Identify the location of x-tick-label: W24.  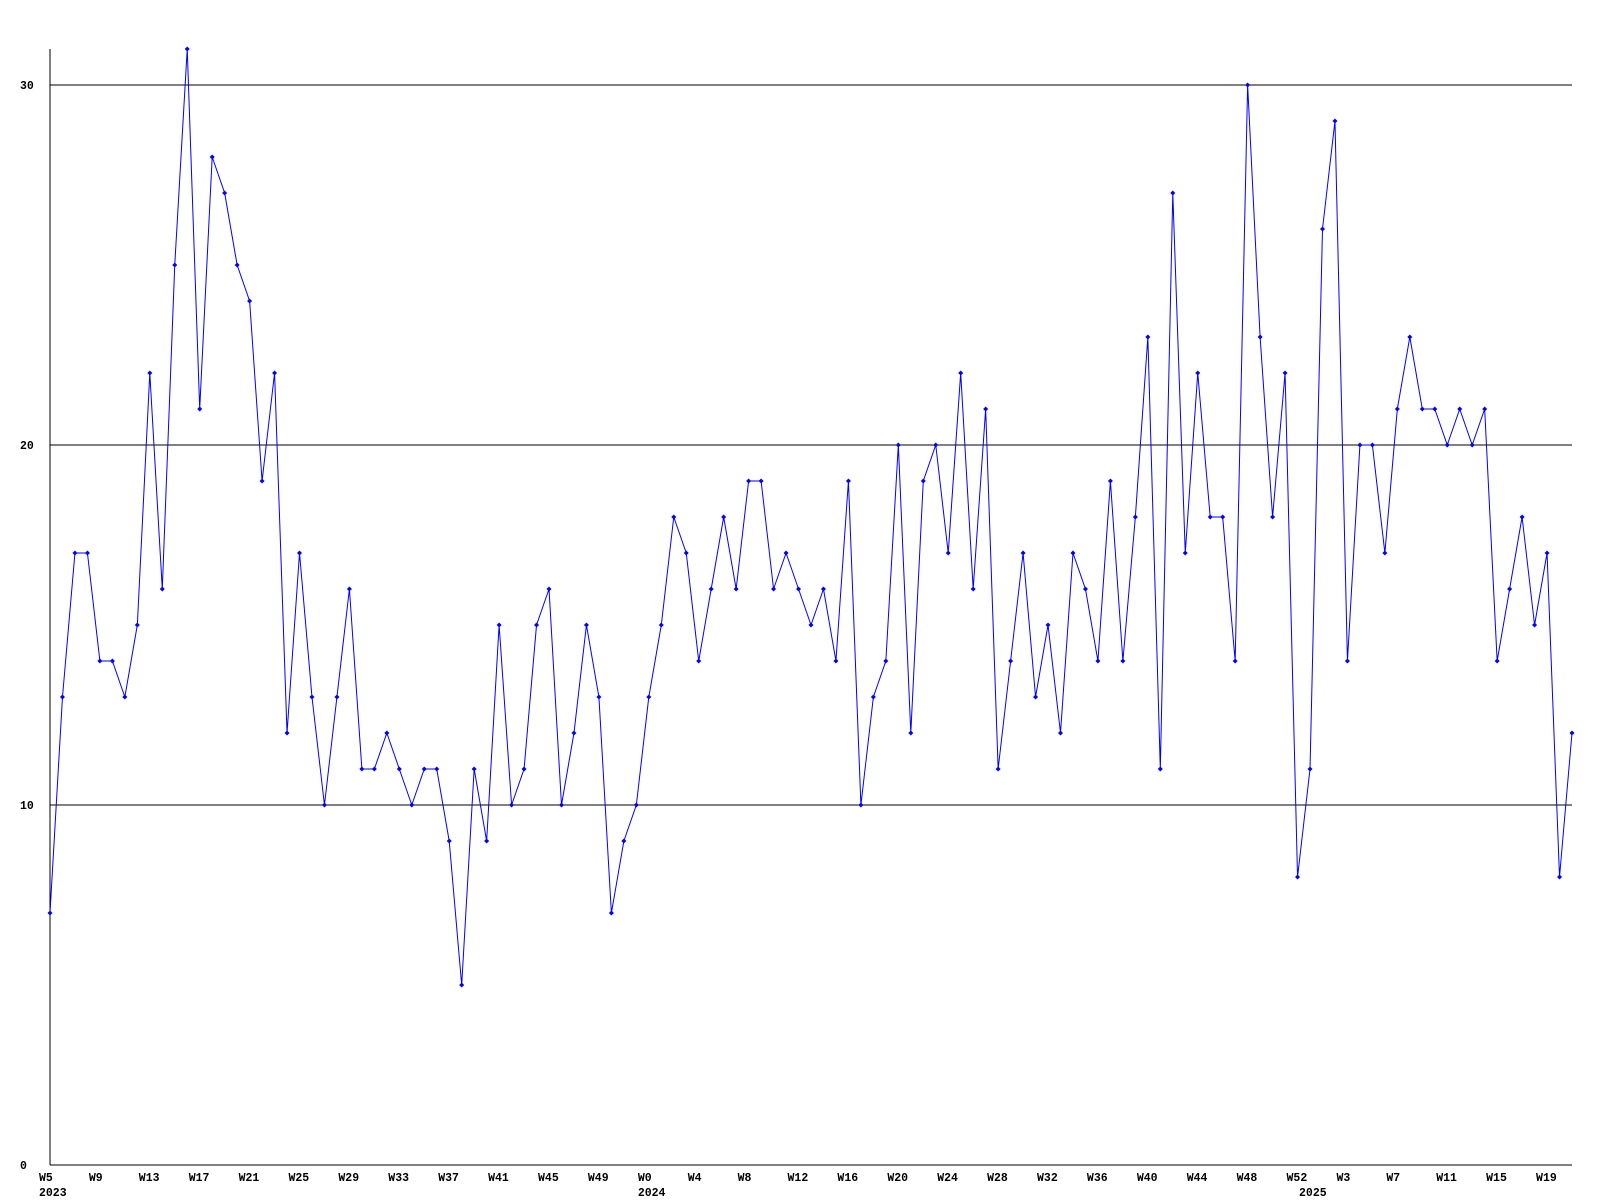
(947, 1178).